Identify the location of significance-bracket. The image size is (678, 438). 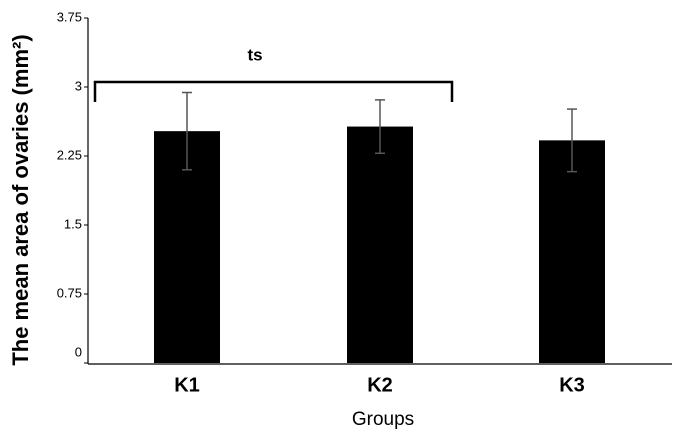
(273, 91).